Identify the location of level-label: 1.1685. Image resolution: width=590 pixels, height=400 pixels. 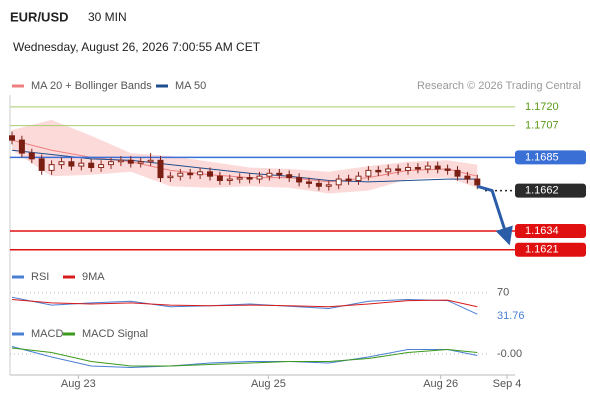
(542, 157).